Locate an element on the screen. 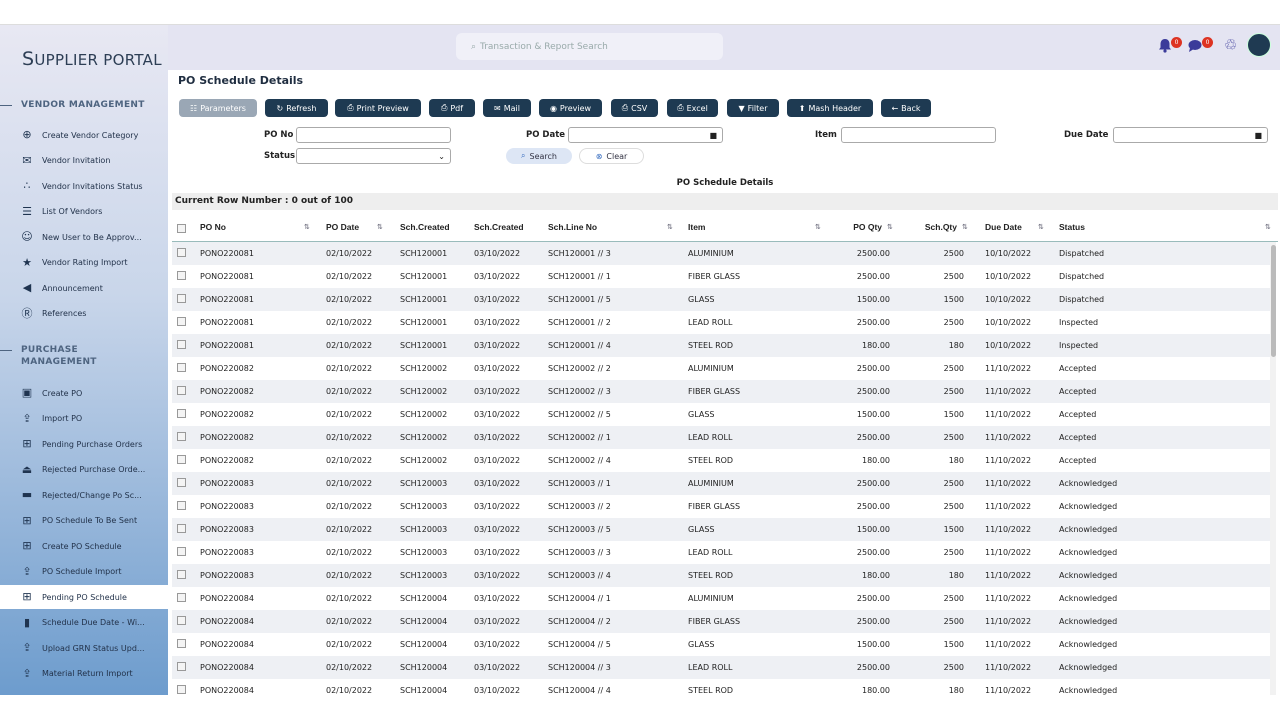 This screenshot has width=1280, height=720. parameters-button: ☷ Parameters is located at coordinates (218, 108).